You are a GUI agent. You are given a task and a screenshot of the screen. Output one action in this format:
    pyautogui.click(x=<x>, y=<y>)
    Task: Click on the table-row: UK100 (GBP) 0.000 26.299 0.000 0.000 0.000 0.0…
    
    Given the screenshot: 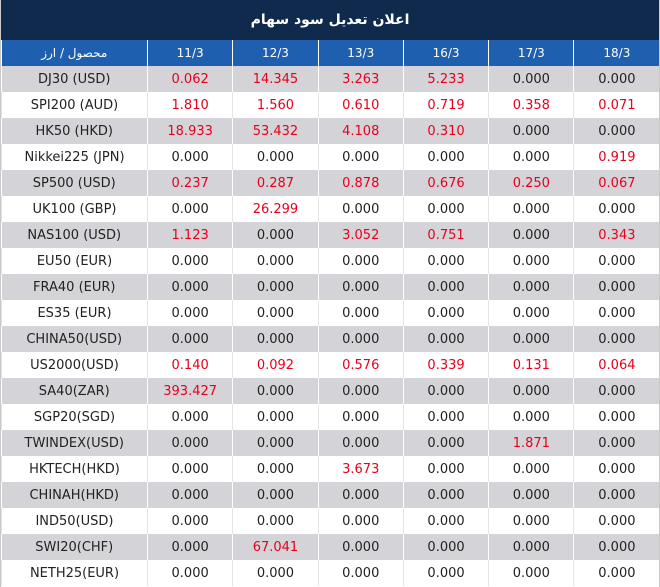 What is the action you would take?
    pyautogui.click(x=330, y=209)
    